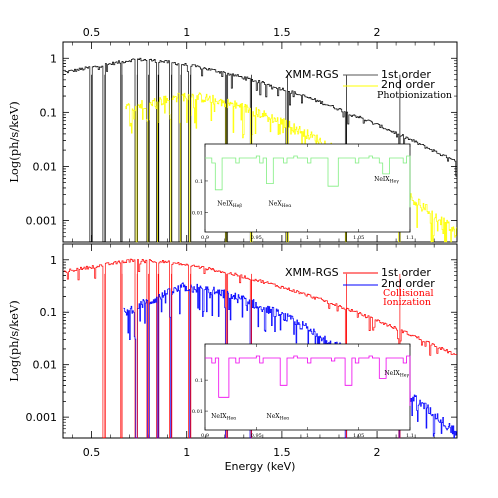 Image resolution: width=498 pixels, height=498 pixels. I want to click on bottom-legend-model-2: Ionization, so click(407, 302).